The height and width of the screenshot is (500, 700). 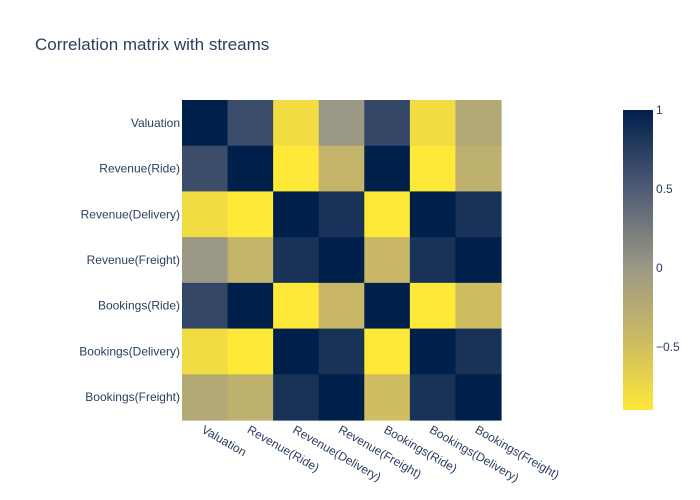 I want to click on y-tick-label: Revenue(Delivery), so click(x=130, y=214).